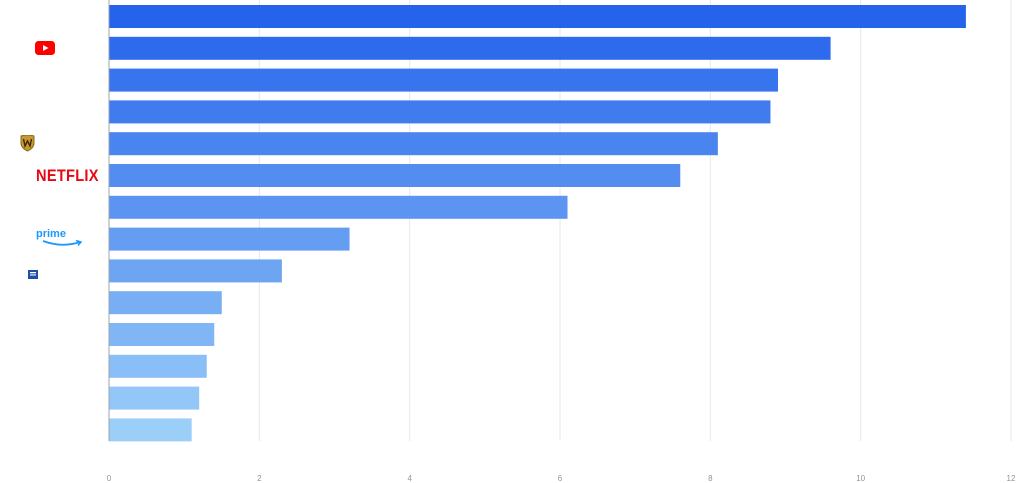  Describe the element at coordinates (259, 478) in the screenshot. I see `x-tick-label: 2` at that location.